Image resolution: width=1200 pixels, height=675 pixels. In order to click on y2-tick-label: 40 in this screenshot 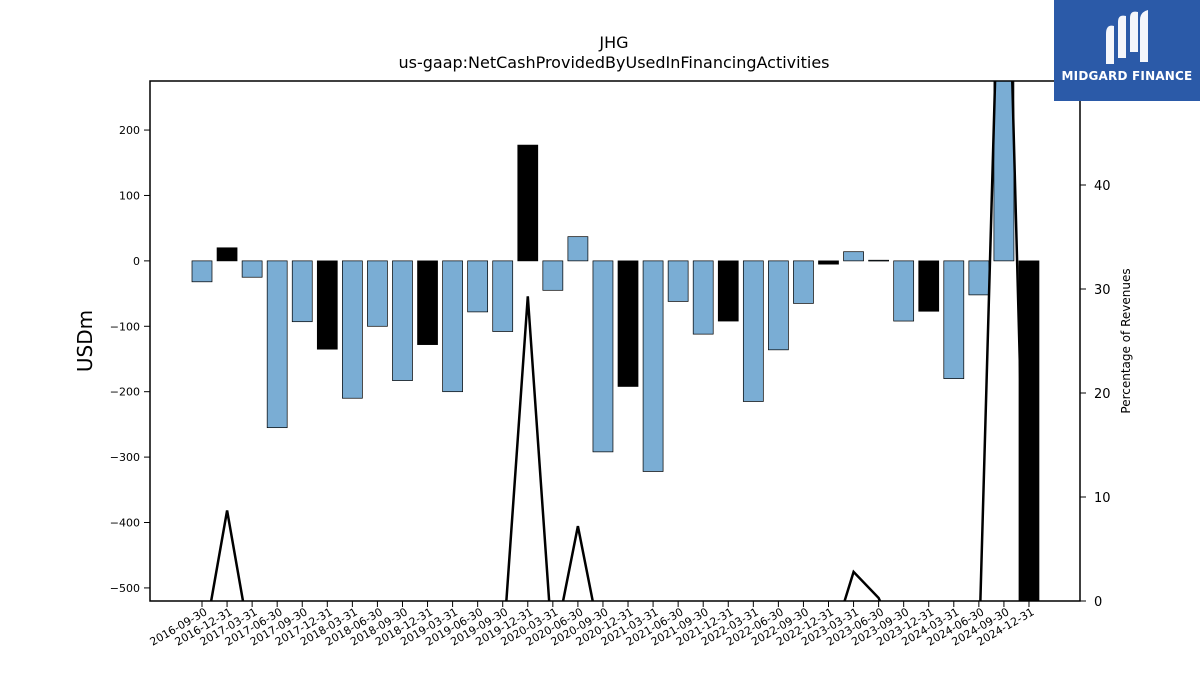, I will do `click(1102, 186)`.